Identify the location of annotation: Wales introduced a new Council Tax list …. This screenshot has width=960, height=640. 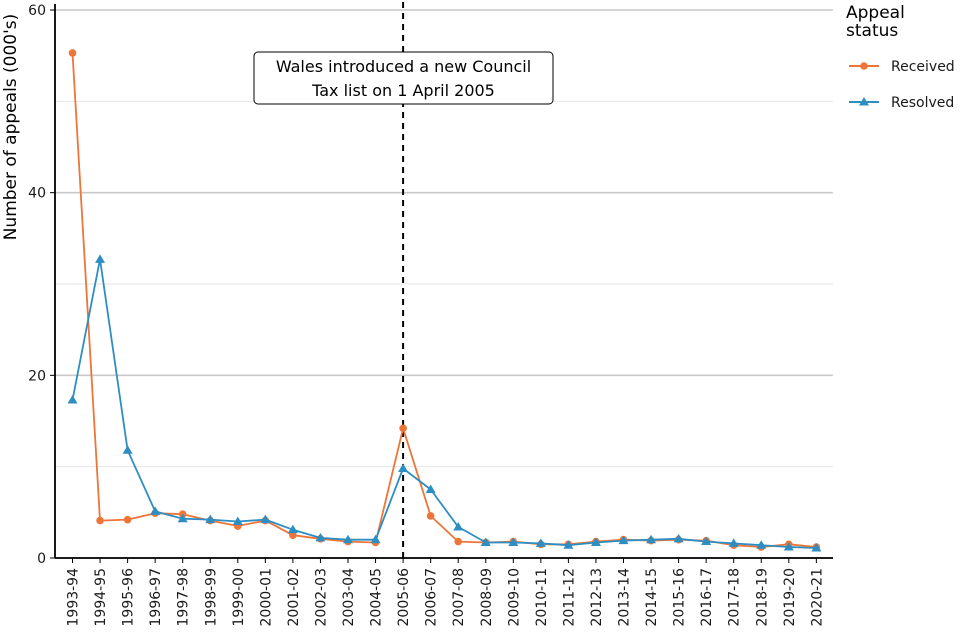
(403, 78).